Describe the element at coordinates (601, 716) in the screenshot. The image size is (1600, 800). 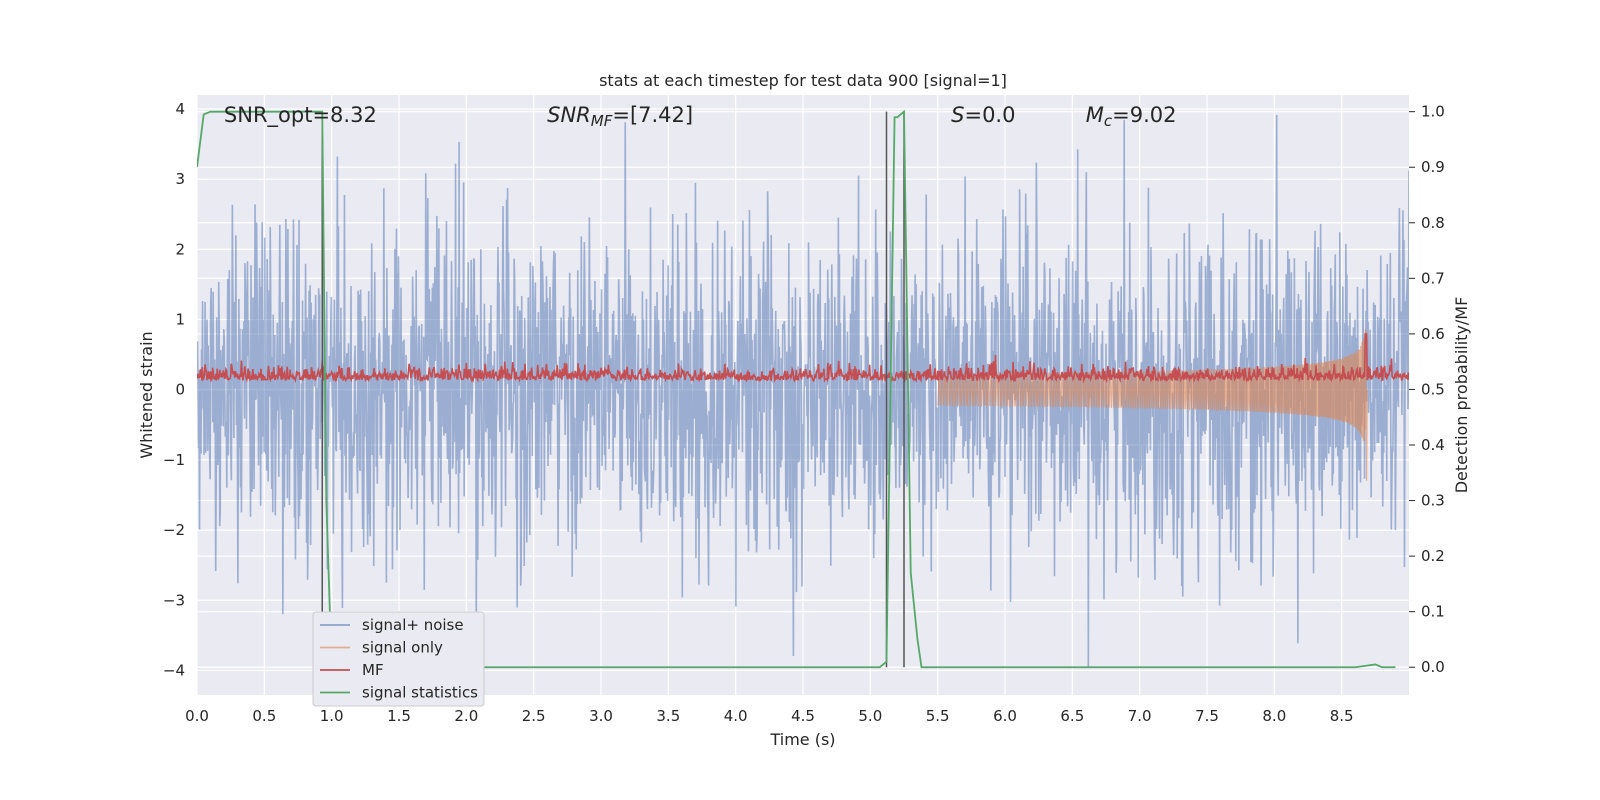
I see `x-tick-label: 3.0` at that location.